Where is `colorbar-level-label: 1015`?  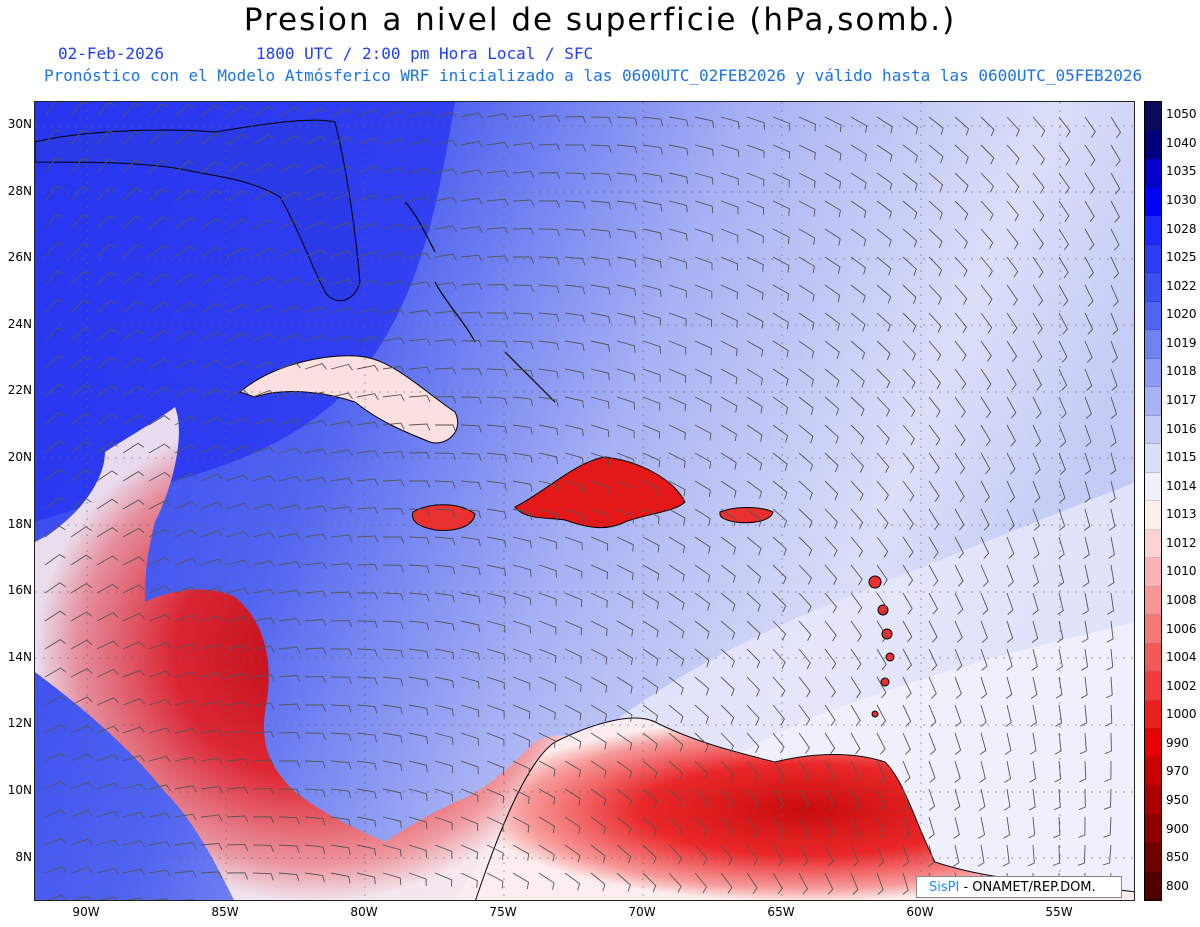 colorbar-level-label: 1015 is located at coordinates (1181, 457).